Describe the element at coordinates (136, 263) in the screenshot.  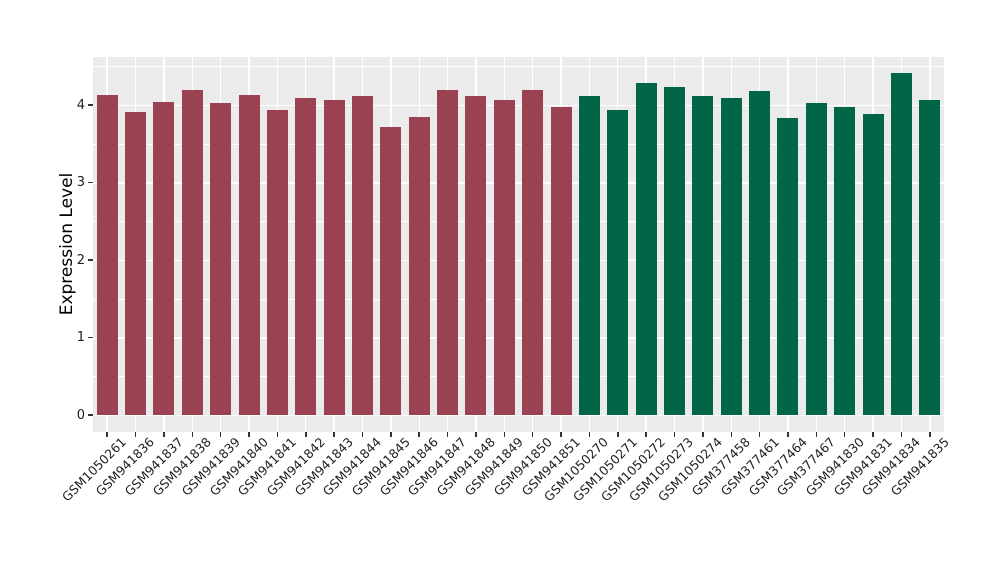
I see `bar-GSM941836` at that location.